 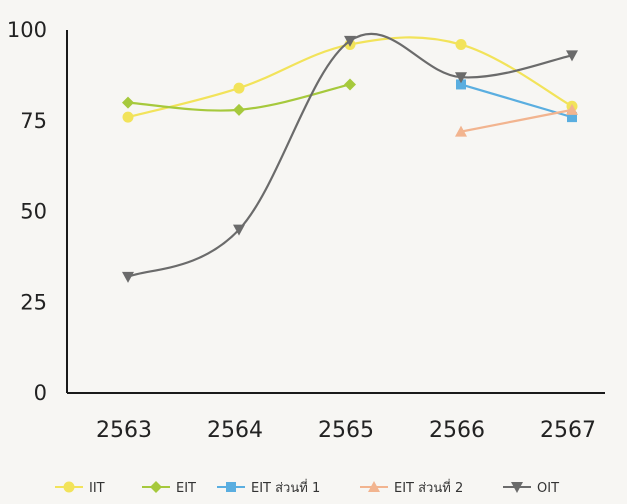 What do you see at coordinates (40, 393) in the screenshot?
I see `y-tick-label: 0` at bounding box center [40, 393].